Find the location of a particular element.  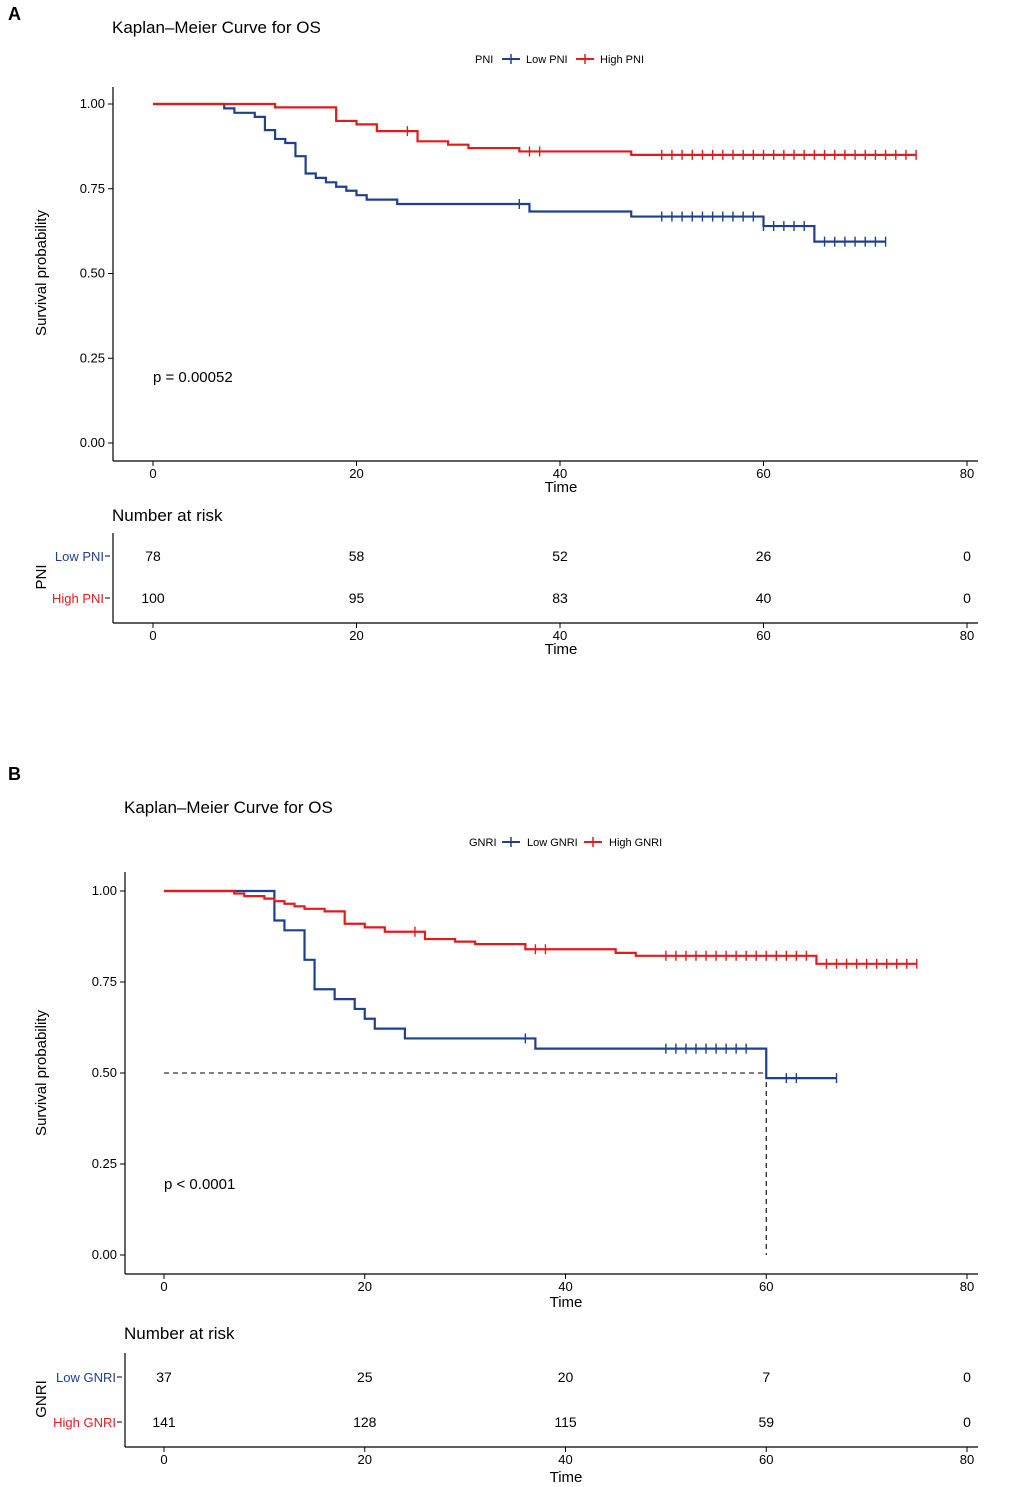

risk-value-high-pni-1: 95 is located at coordinates (357, 598).